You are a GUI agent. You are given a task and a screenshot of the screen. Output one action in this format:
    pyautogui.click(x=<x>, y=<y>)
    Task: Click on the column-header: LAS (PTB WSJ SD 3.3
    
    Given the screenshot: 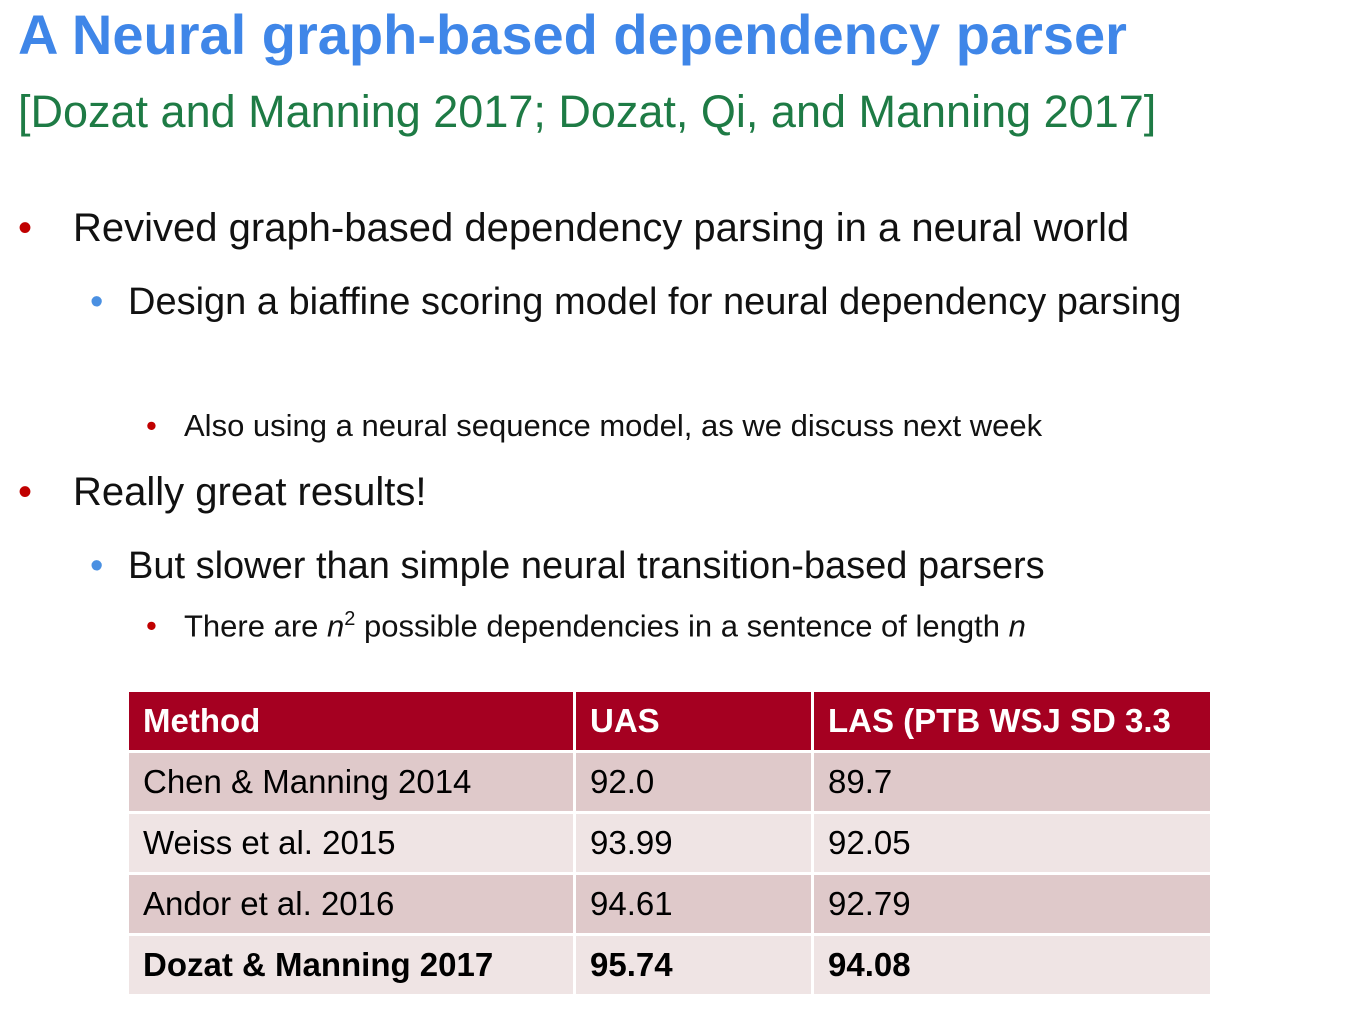 What is the action you would take?
    pyautogui.click(x=1012, y=721)
    